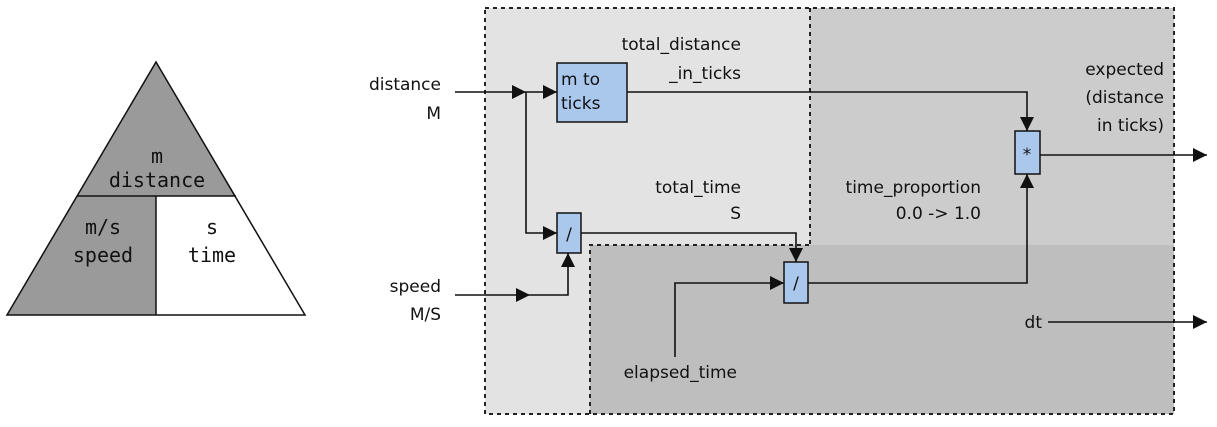  Describe the element at coordinates (1124, 98) in the screenshot. I see `expected-output-line2: (distance` at that location.